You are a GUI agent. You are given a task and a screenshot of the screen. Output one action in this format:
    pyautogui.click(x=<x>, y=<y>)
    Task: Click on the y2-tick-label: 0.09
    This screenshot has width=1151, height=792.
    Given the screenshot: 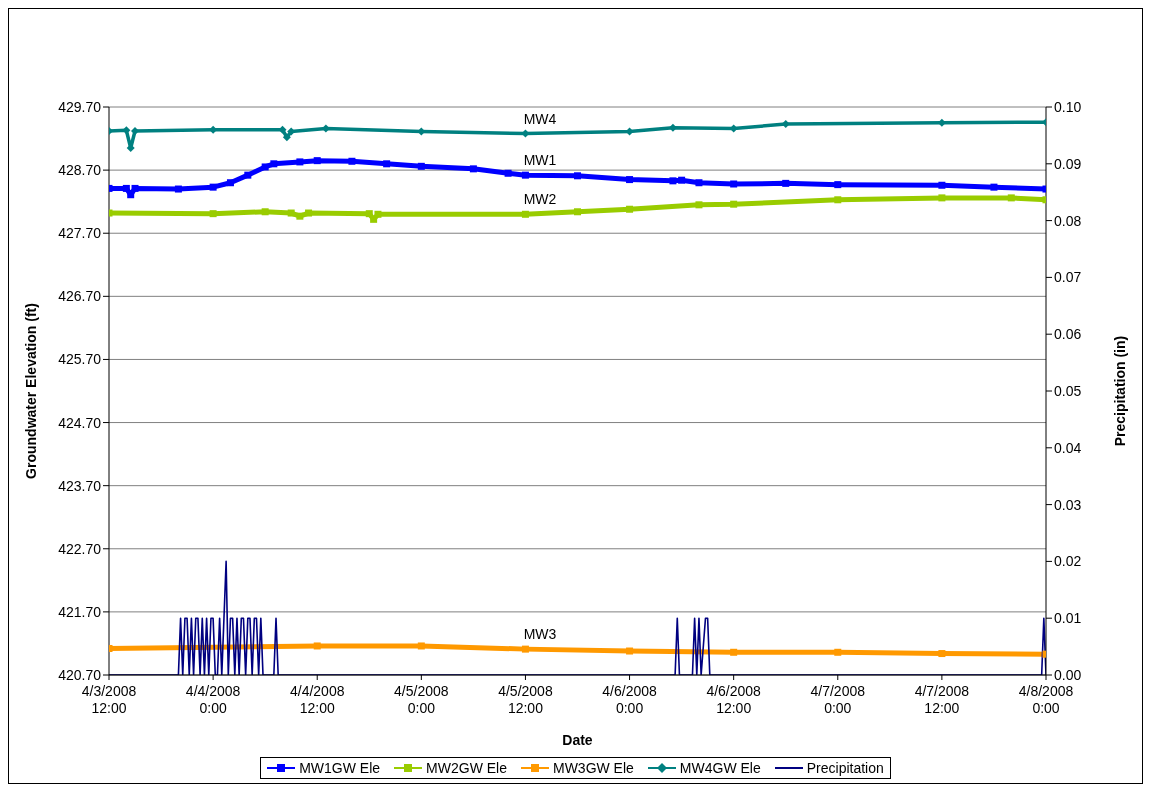 What is the action you would take?
    pyautogui.click(x=1068, y=163)
    